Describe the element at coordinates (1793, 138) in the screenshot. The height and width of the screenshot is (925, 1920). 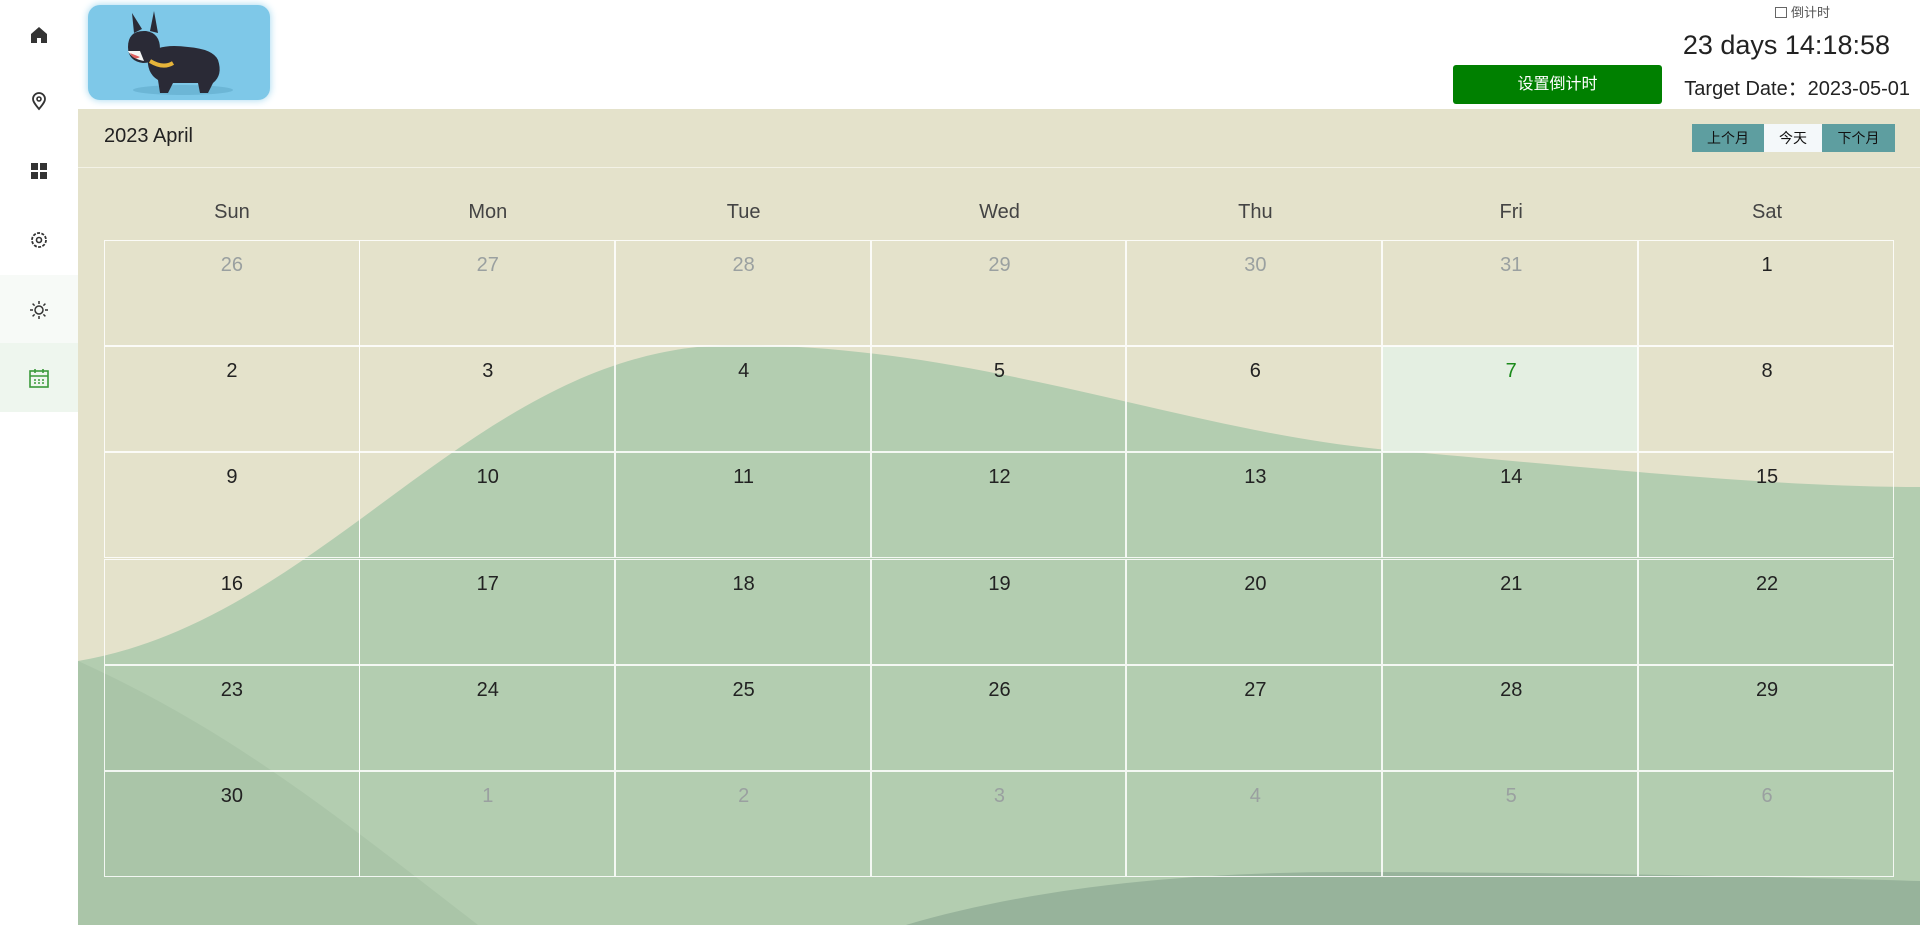
I see `today-button: 今天` at that location.